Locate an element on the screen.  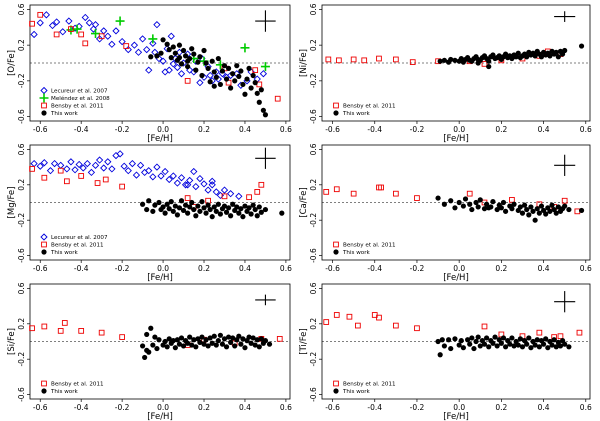
y-tick-label: -0.6 is located at coordinates (313, 255).